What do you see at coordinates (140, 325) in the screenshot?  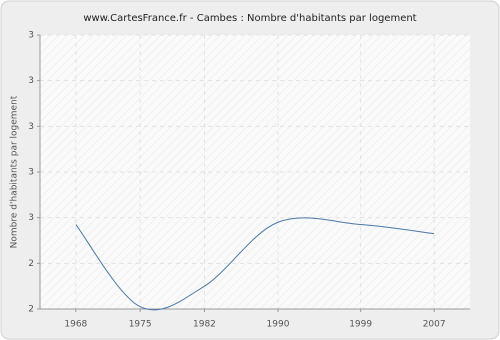 I see `x-tick-label: 1975` at bounding box center [140, 325].